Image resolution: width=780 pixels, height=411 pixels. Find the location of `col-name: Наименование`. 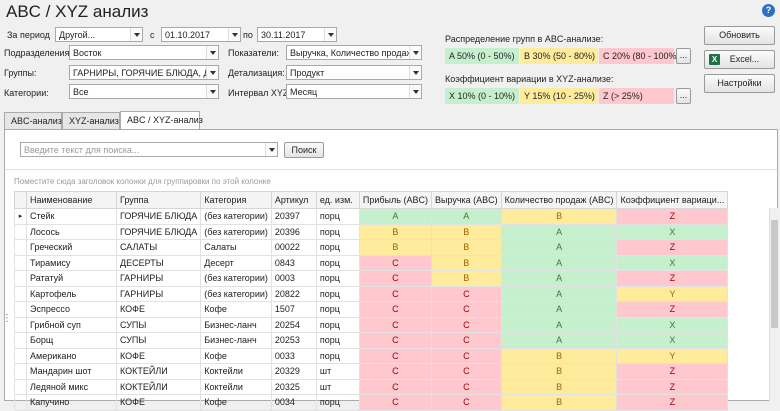

col-name: Наименование is located at coordinates (71, 200).